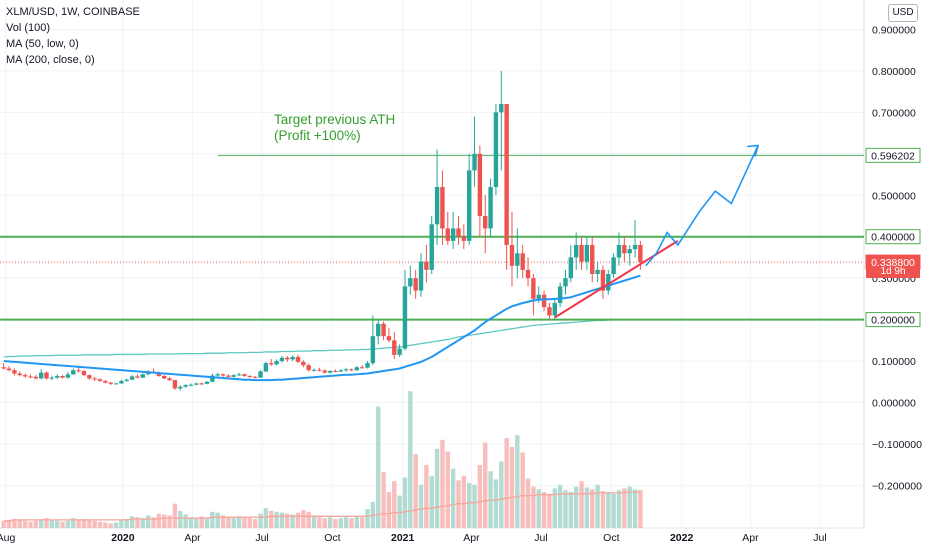 This screenshot has width=932, height=550. I want to click on volume-ma-path, so click(322, 506).